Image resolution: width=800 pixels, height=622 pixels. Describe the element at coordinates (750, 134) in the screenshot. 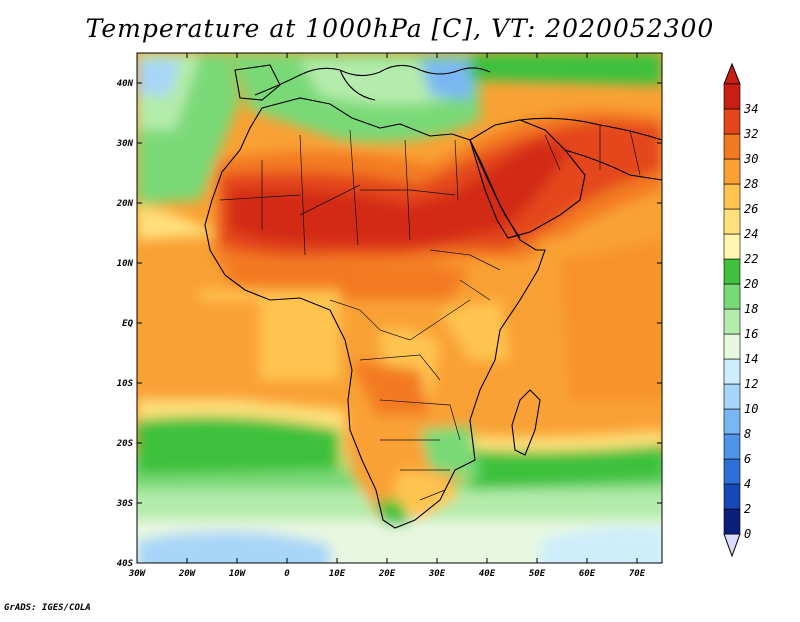

I see `colorbar-label: 32` at that location.